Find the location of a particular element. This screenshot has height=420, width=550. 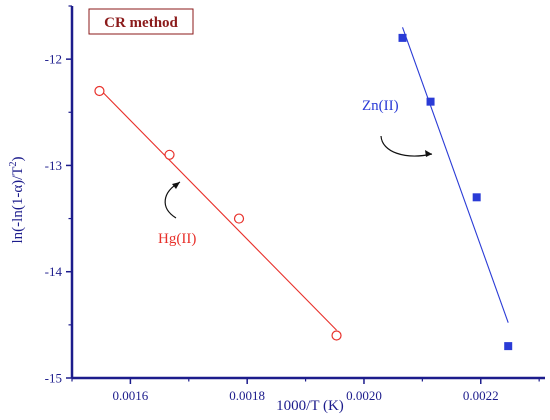

chart-title-box is located at coordinates (141, 21).